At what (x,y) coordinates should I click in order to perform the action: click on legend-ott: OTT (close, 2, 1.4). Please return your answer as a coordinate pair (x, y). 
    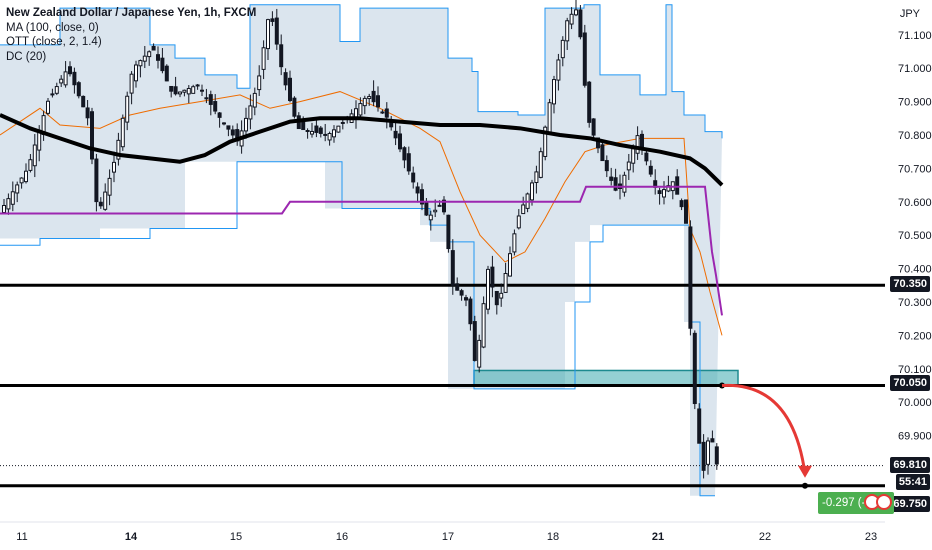
    Looking at the image, I should click on (54, 42).